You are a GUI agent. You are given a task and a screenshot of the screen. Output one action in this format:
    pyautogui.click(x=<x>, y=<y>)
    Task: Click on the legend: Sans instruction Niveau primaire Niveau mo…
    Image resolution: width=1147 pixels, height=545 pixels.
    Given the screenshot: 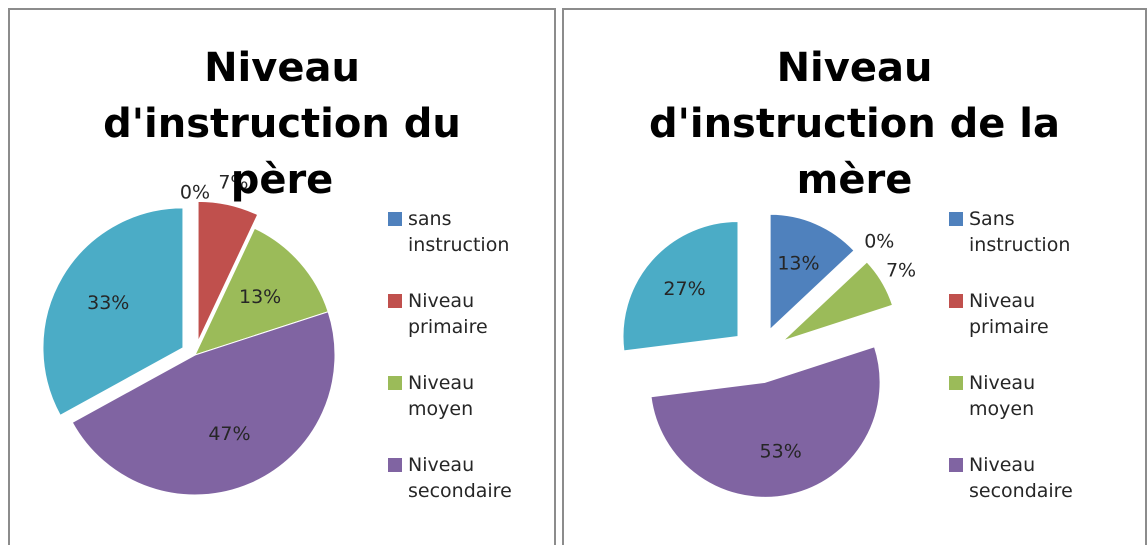 What is the action you would take?
    pyautogui.click(x=1024, y=370)
    